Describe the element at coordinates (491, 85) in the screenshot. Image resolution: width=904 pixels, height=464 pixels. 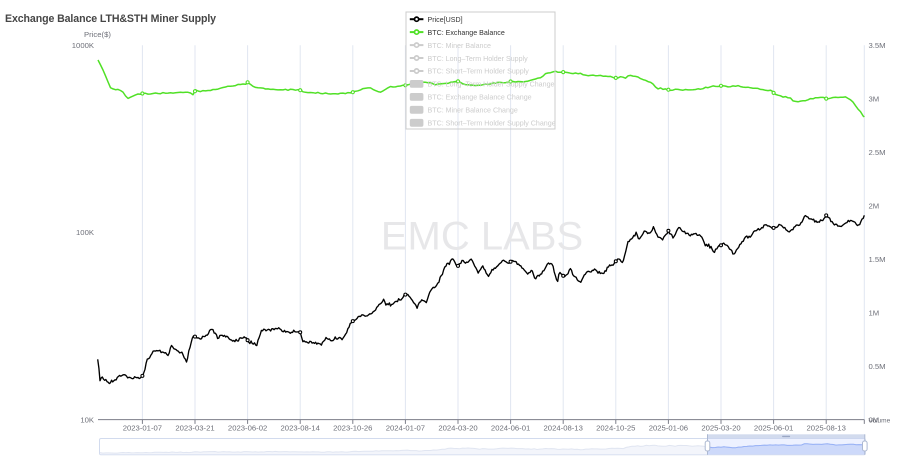
I see `svg-text:BTC: Long–Term Holder Supply C: BTC: Long–Term Holder Supply Change` at that location.